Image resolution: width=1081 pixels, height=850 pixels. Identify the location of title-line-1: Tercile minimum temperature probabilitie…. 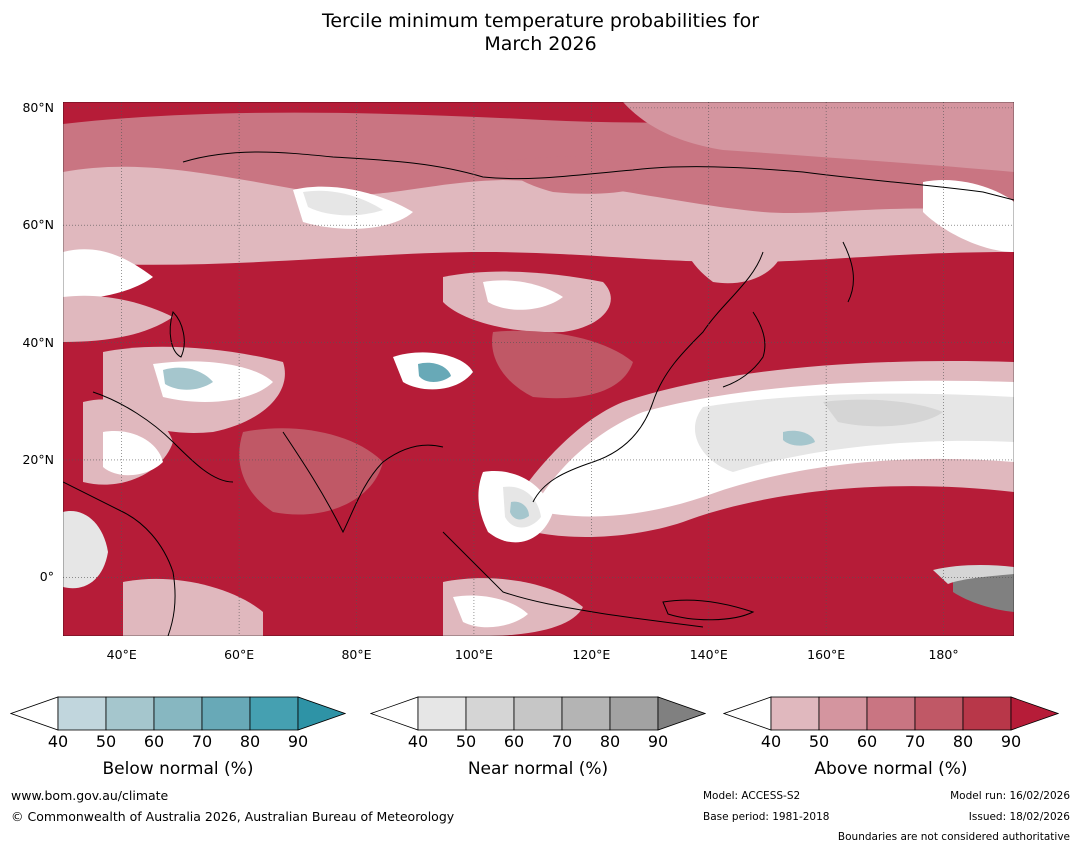
(540, 21).